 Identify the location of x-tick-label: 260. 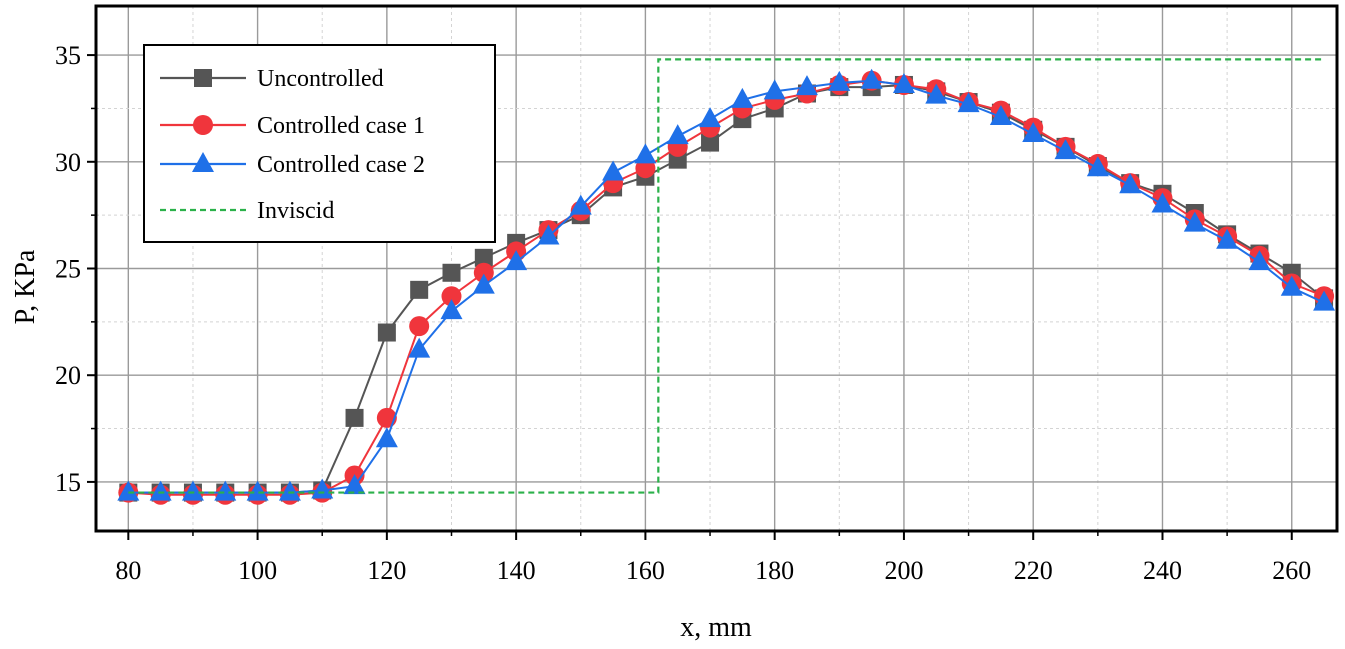
(1291, 570).